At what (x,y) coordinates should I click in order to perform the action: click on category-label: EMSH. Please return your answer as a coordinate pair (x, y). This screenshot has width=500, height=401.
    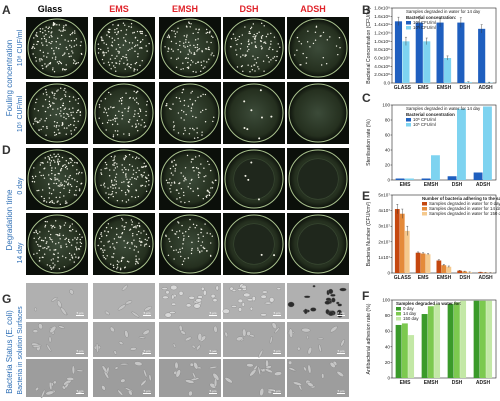
    Looking at the image, I should click on (431, 185).